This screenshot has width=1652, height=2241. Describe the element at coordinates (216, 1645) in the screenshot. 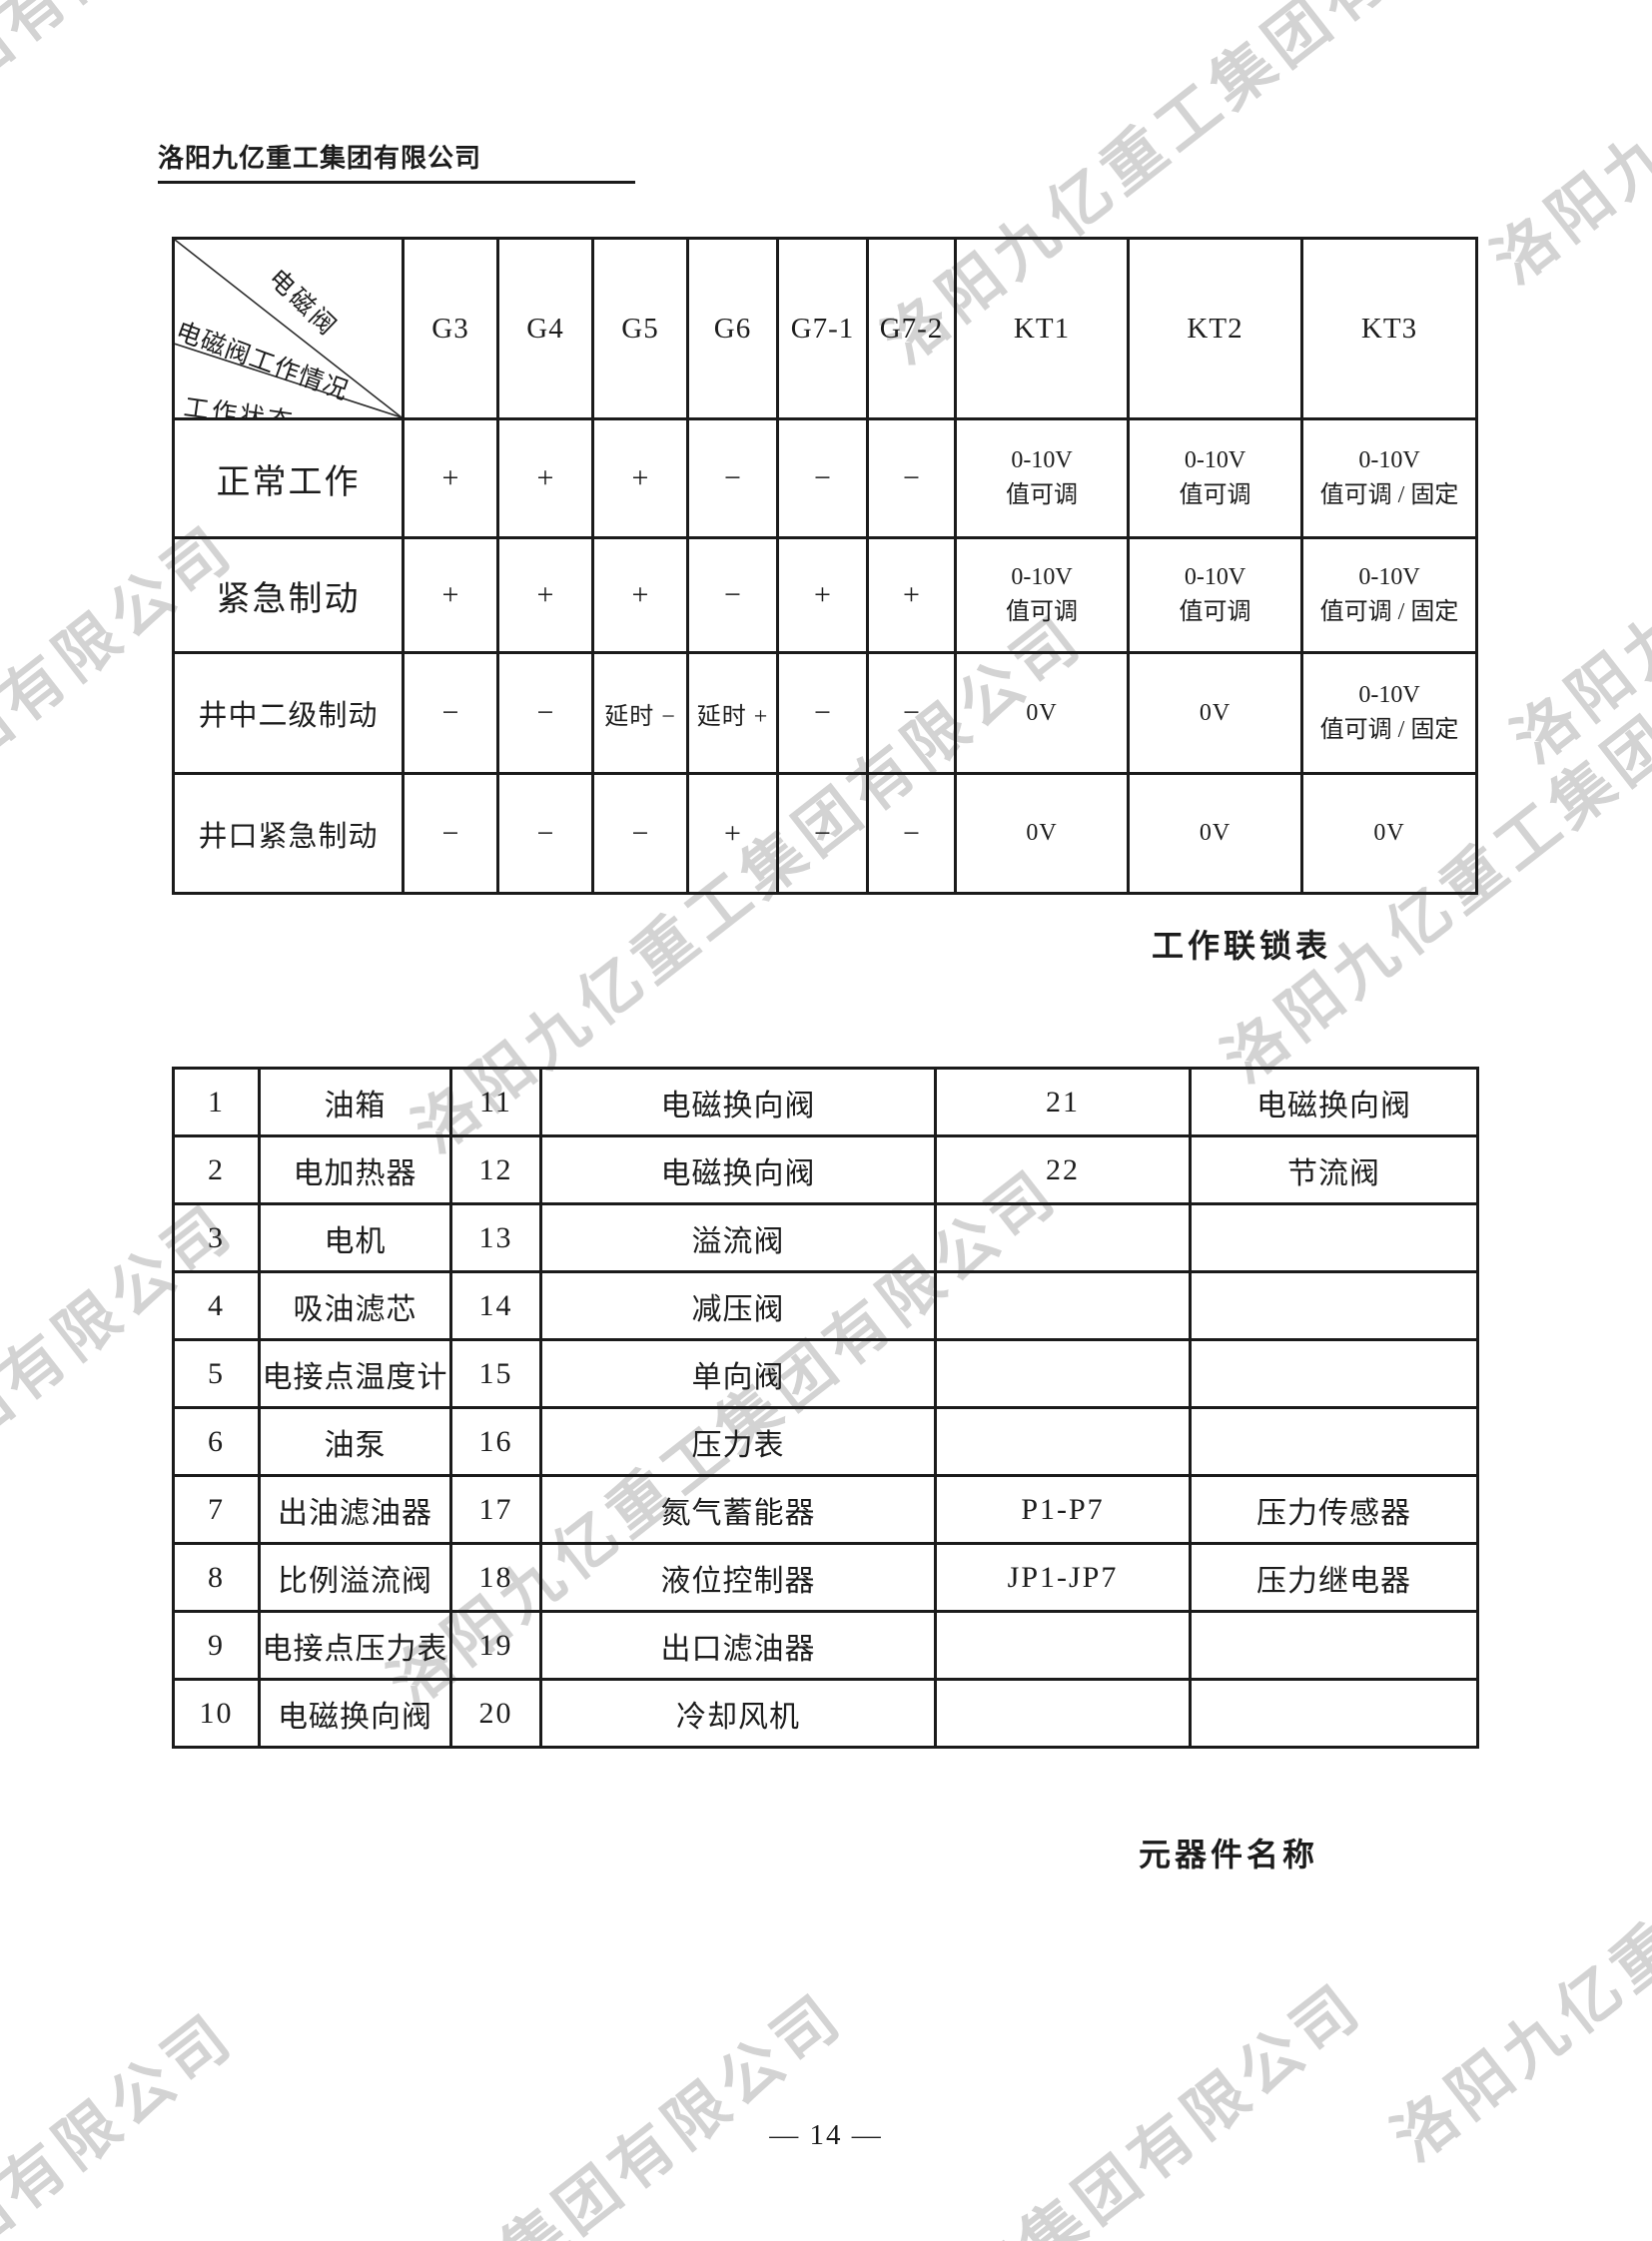

I see `component-number: 9` at that location.